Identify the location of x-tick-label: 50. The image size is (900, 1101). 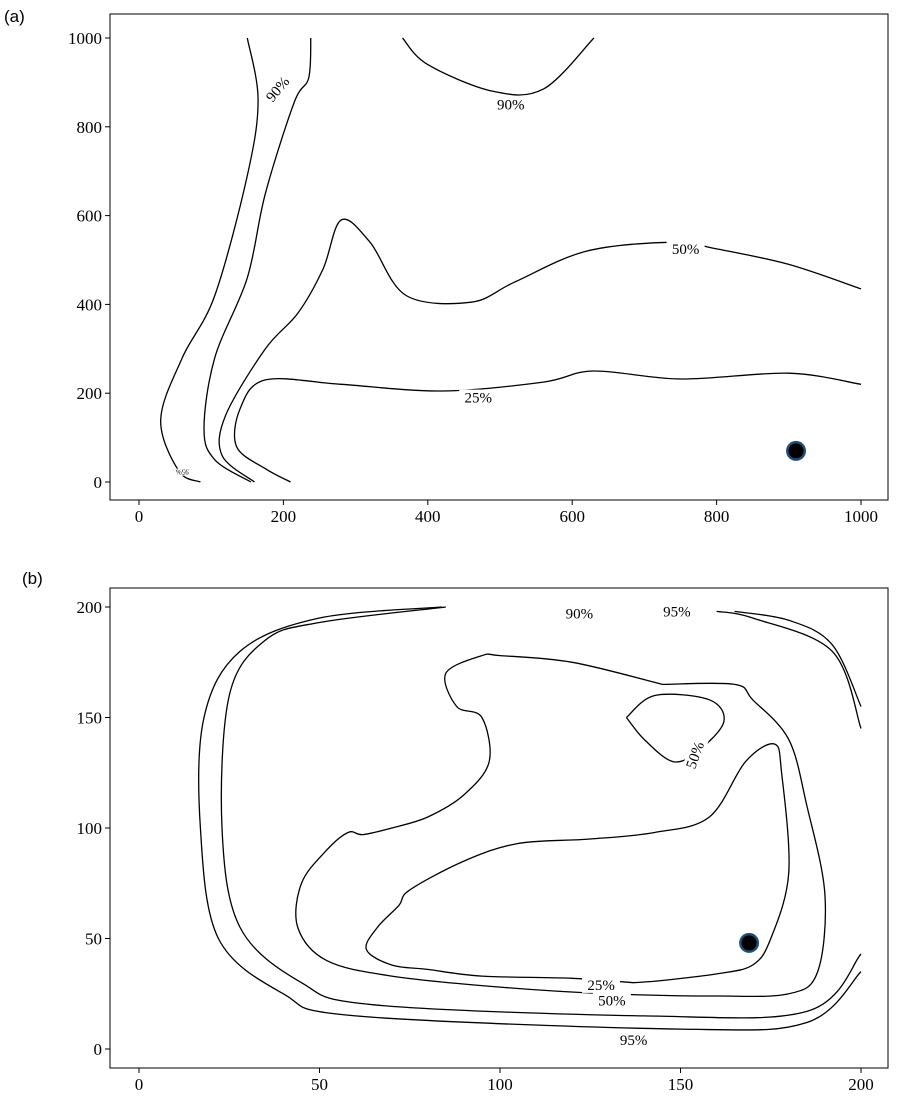
(319, 1084).